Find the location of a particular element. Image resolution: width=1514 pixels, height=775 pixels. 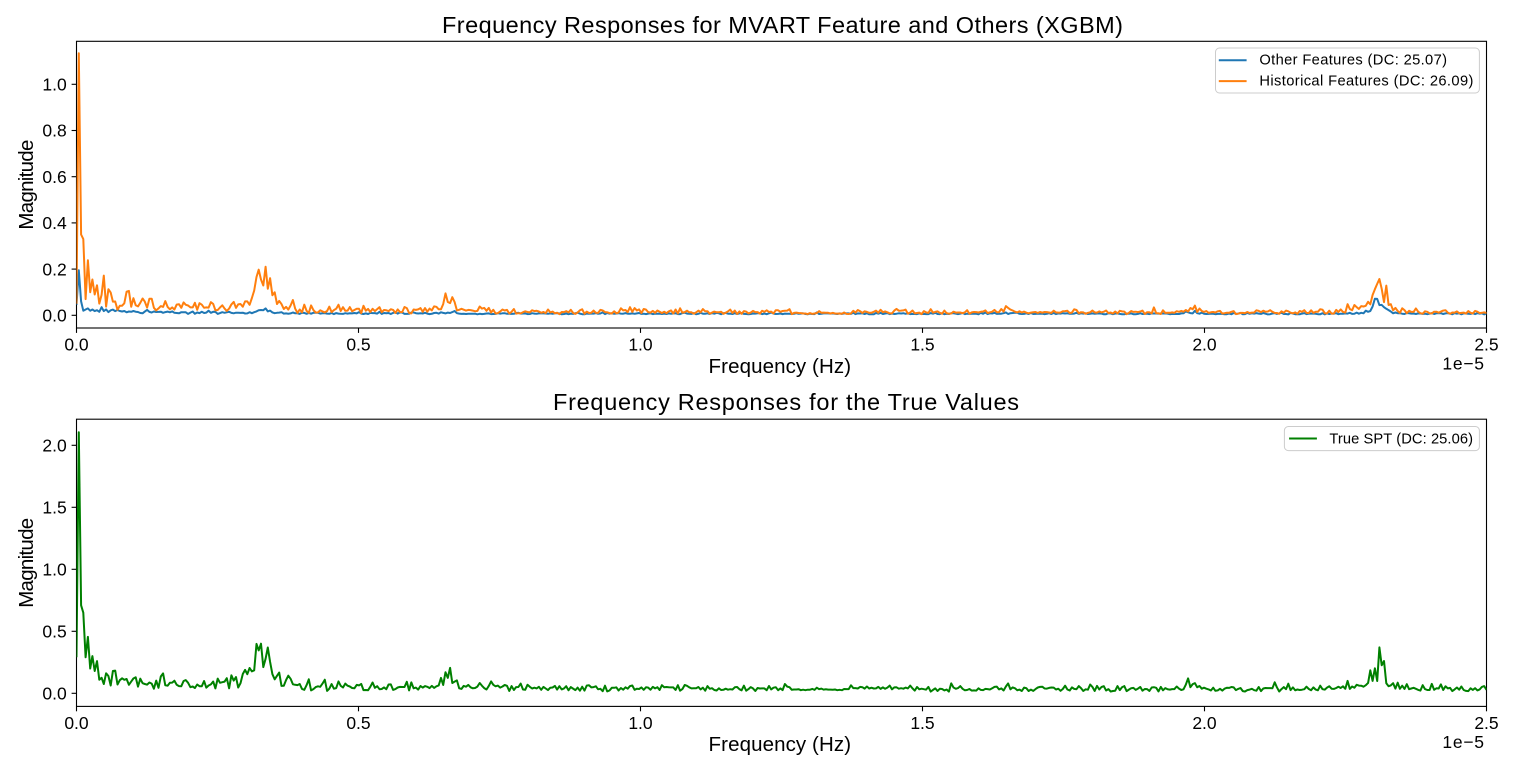

svg-text: 0.2 is located at coordinates (54, 269).